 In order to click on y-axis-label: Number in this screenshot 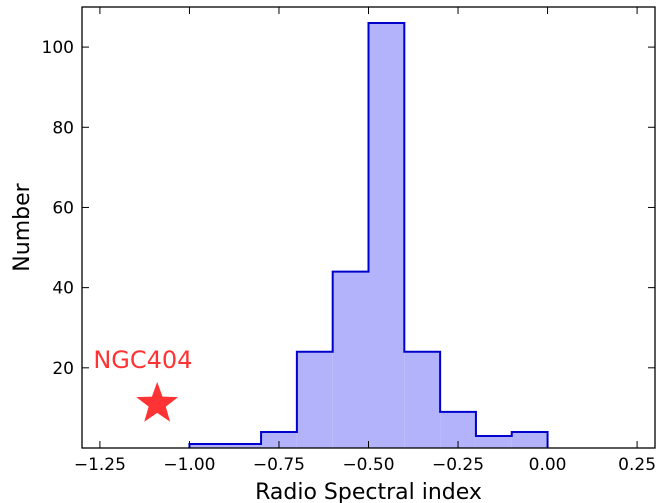, I will do `click(22, 226)`.